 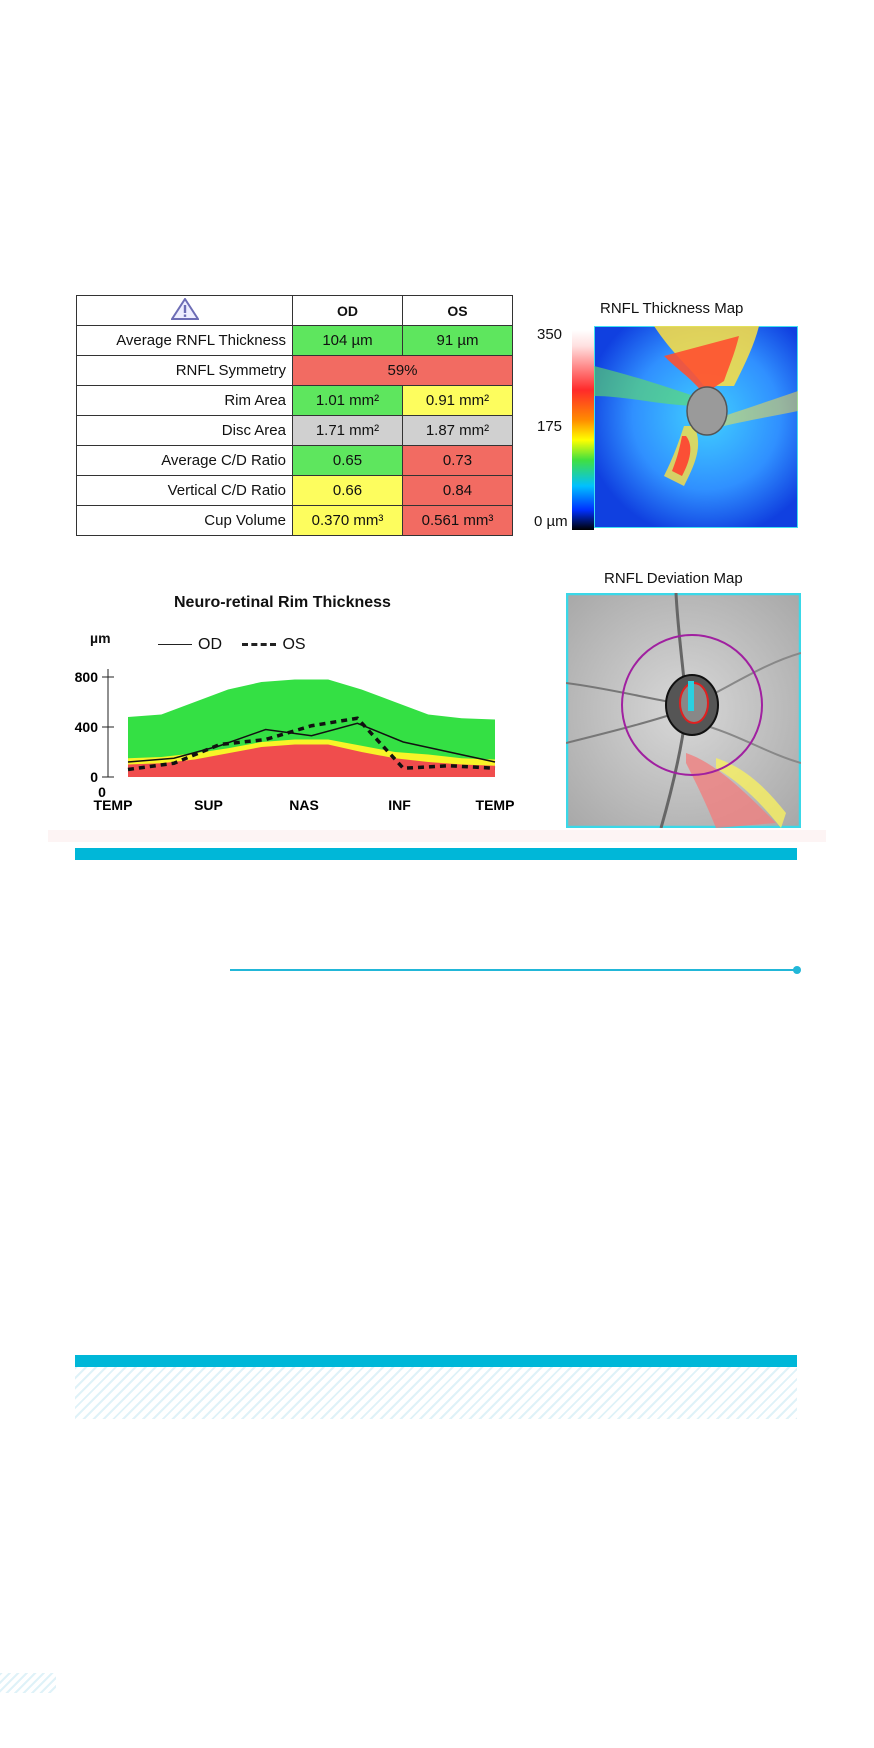 I want to click on rule-end-dot, so click(x=797, y=970).